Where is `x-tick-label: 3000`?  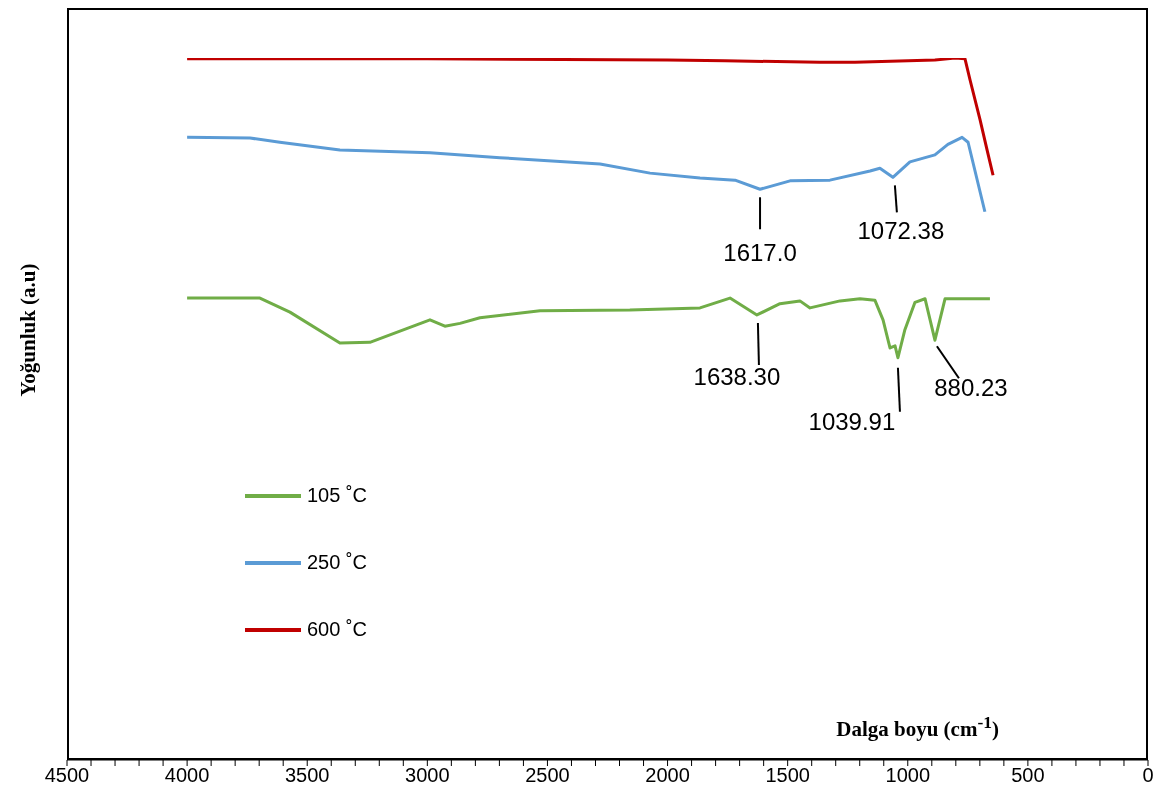 x-tick-label: 3000 is located at coordinates (427, 775).